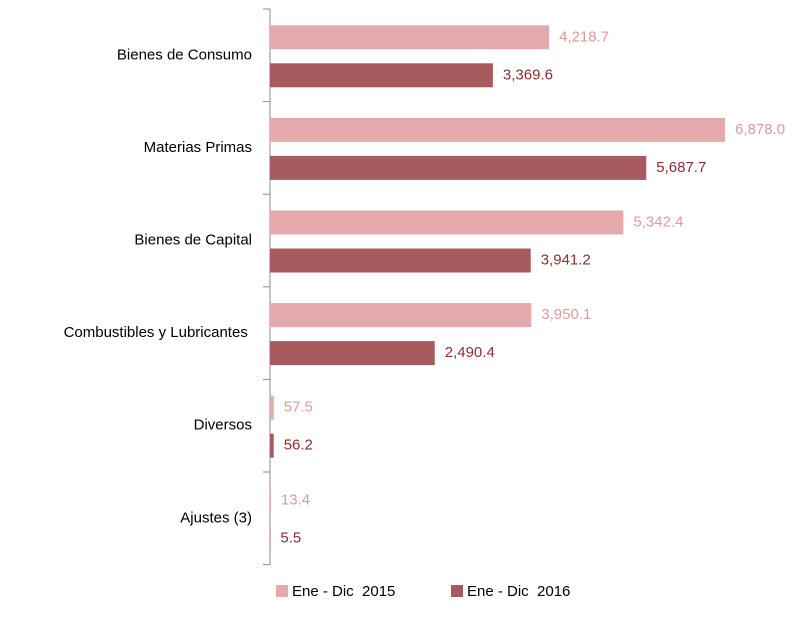  Describe the element at coordinates (223, 425) in the screenshot. I see `category-label: Diversos` at that location.